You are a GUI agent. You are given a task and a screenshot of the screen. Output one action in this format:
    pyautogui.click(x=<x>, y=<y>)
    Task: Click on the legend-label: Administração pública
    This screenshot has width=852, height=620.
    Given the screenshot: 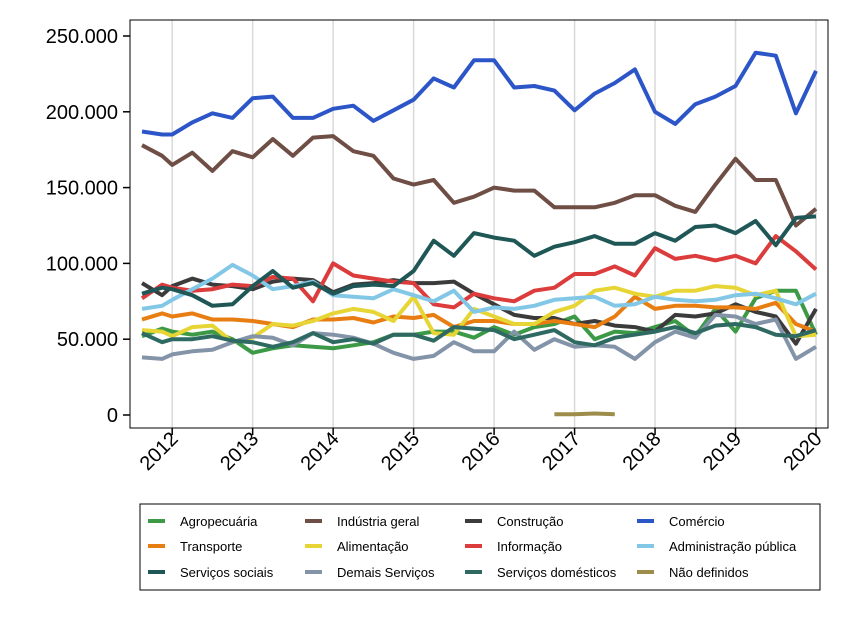 What is the action you would take?
    pyautogui.click(x=733, y=546)
    